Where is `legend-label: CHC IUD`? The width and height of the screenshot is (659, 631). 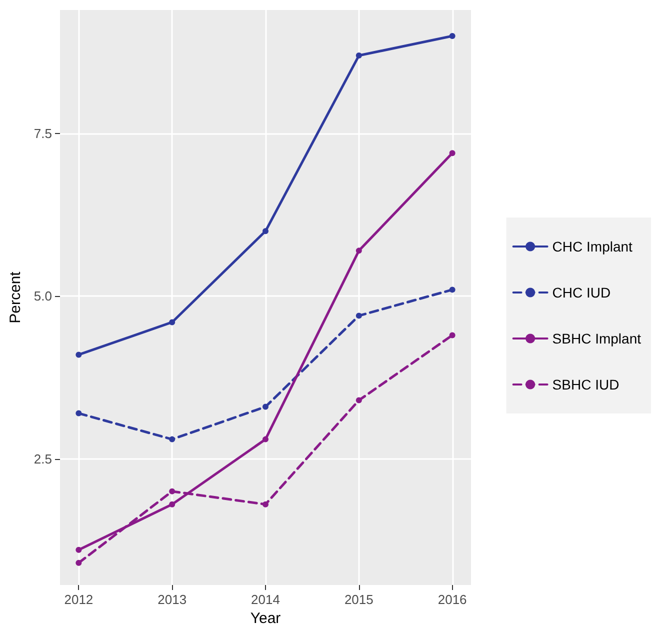
legend-label: CHC IUD is located at coordinates (581, 292).